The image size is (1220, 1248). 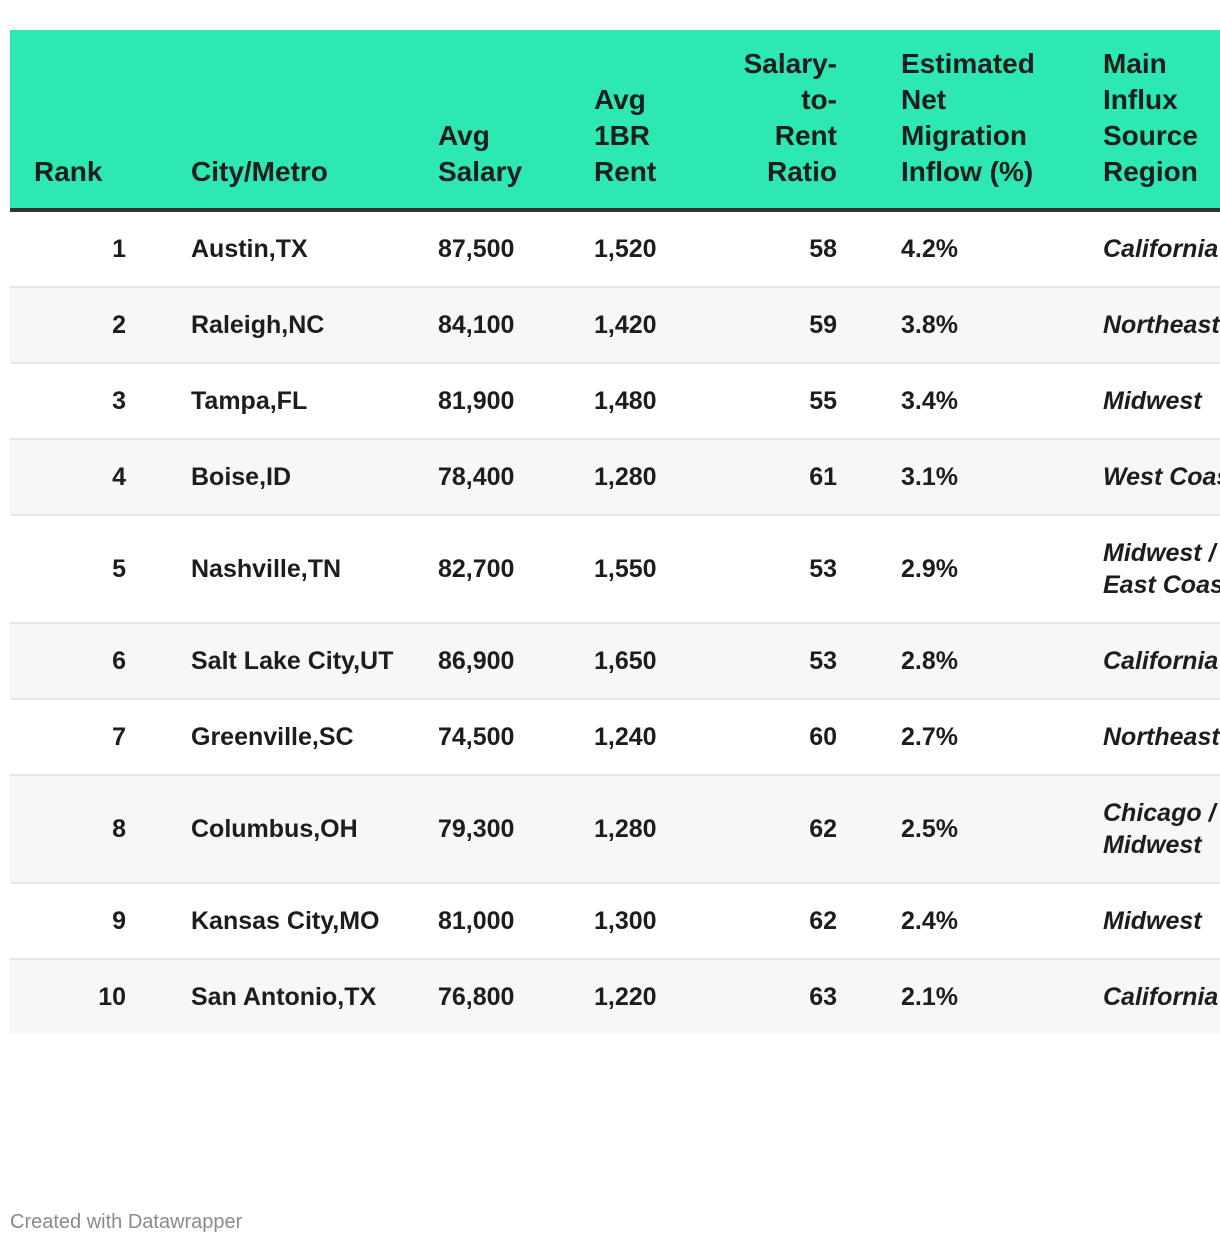 I want to click on cell-rank: 8, so click(x=100, y=829).